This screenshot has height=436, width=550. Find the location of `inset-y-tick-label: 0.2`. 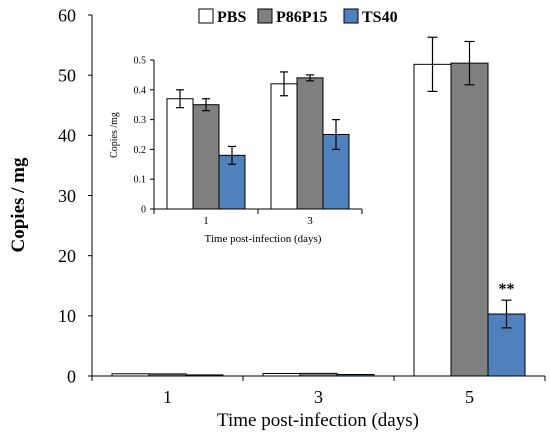

inset-y-tick-label: 0.2 is located at coordinates (140, 150).